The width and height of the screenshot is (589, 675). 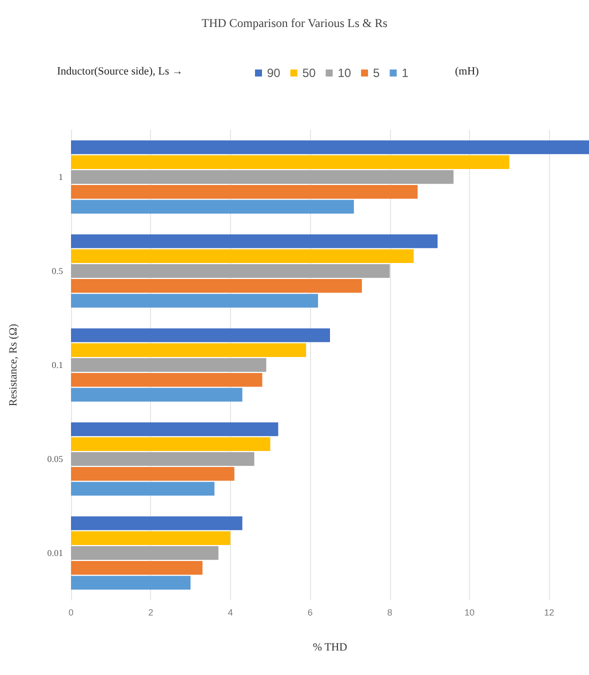 What do you see at coordinates (14, 364) in the screenshot?
I see `y-axis-title: Resistance, Rs (Ω)` at bounding box center [14, 364].